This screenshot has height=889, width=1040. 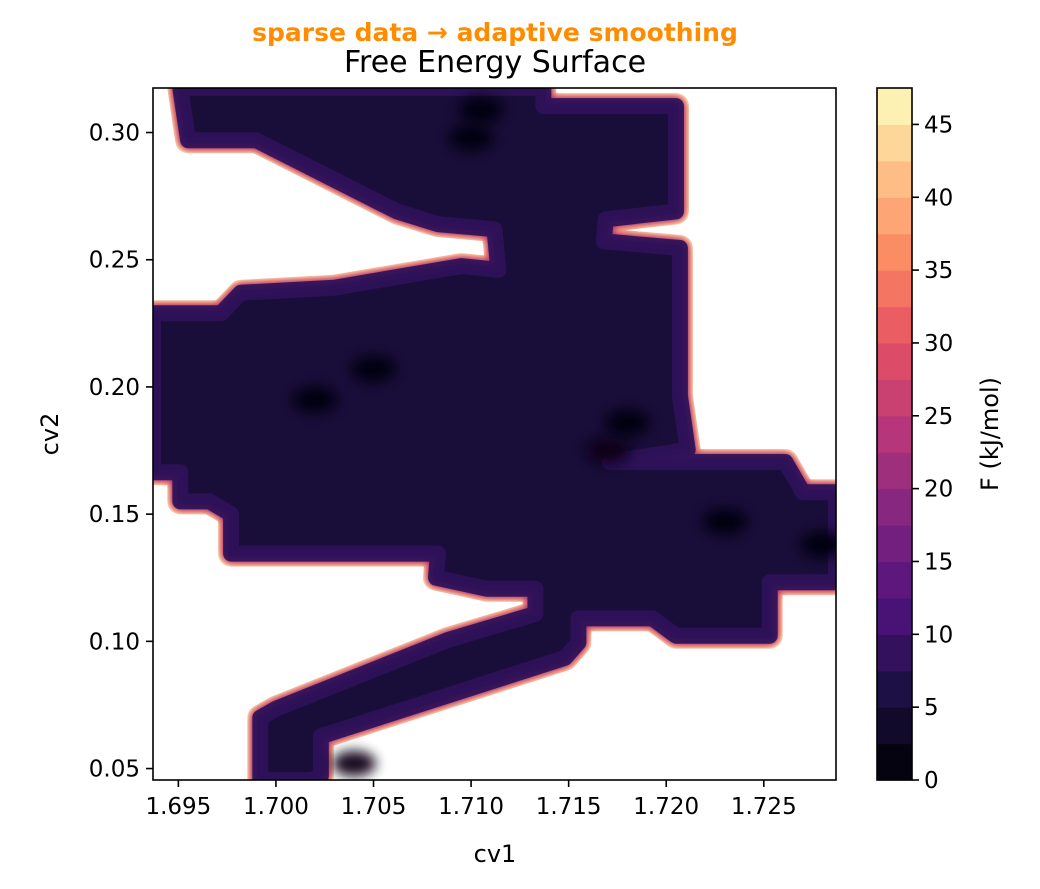 I want to click on y-tick-label: 0.10, so click(x=114, y=642).